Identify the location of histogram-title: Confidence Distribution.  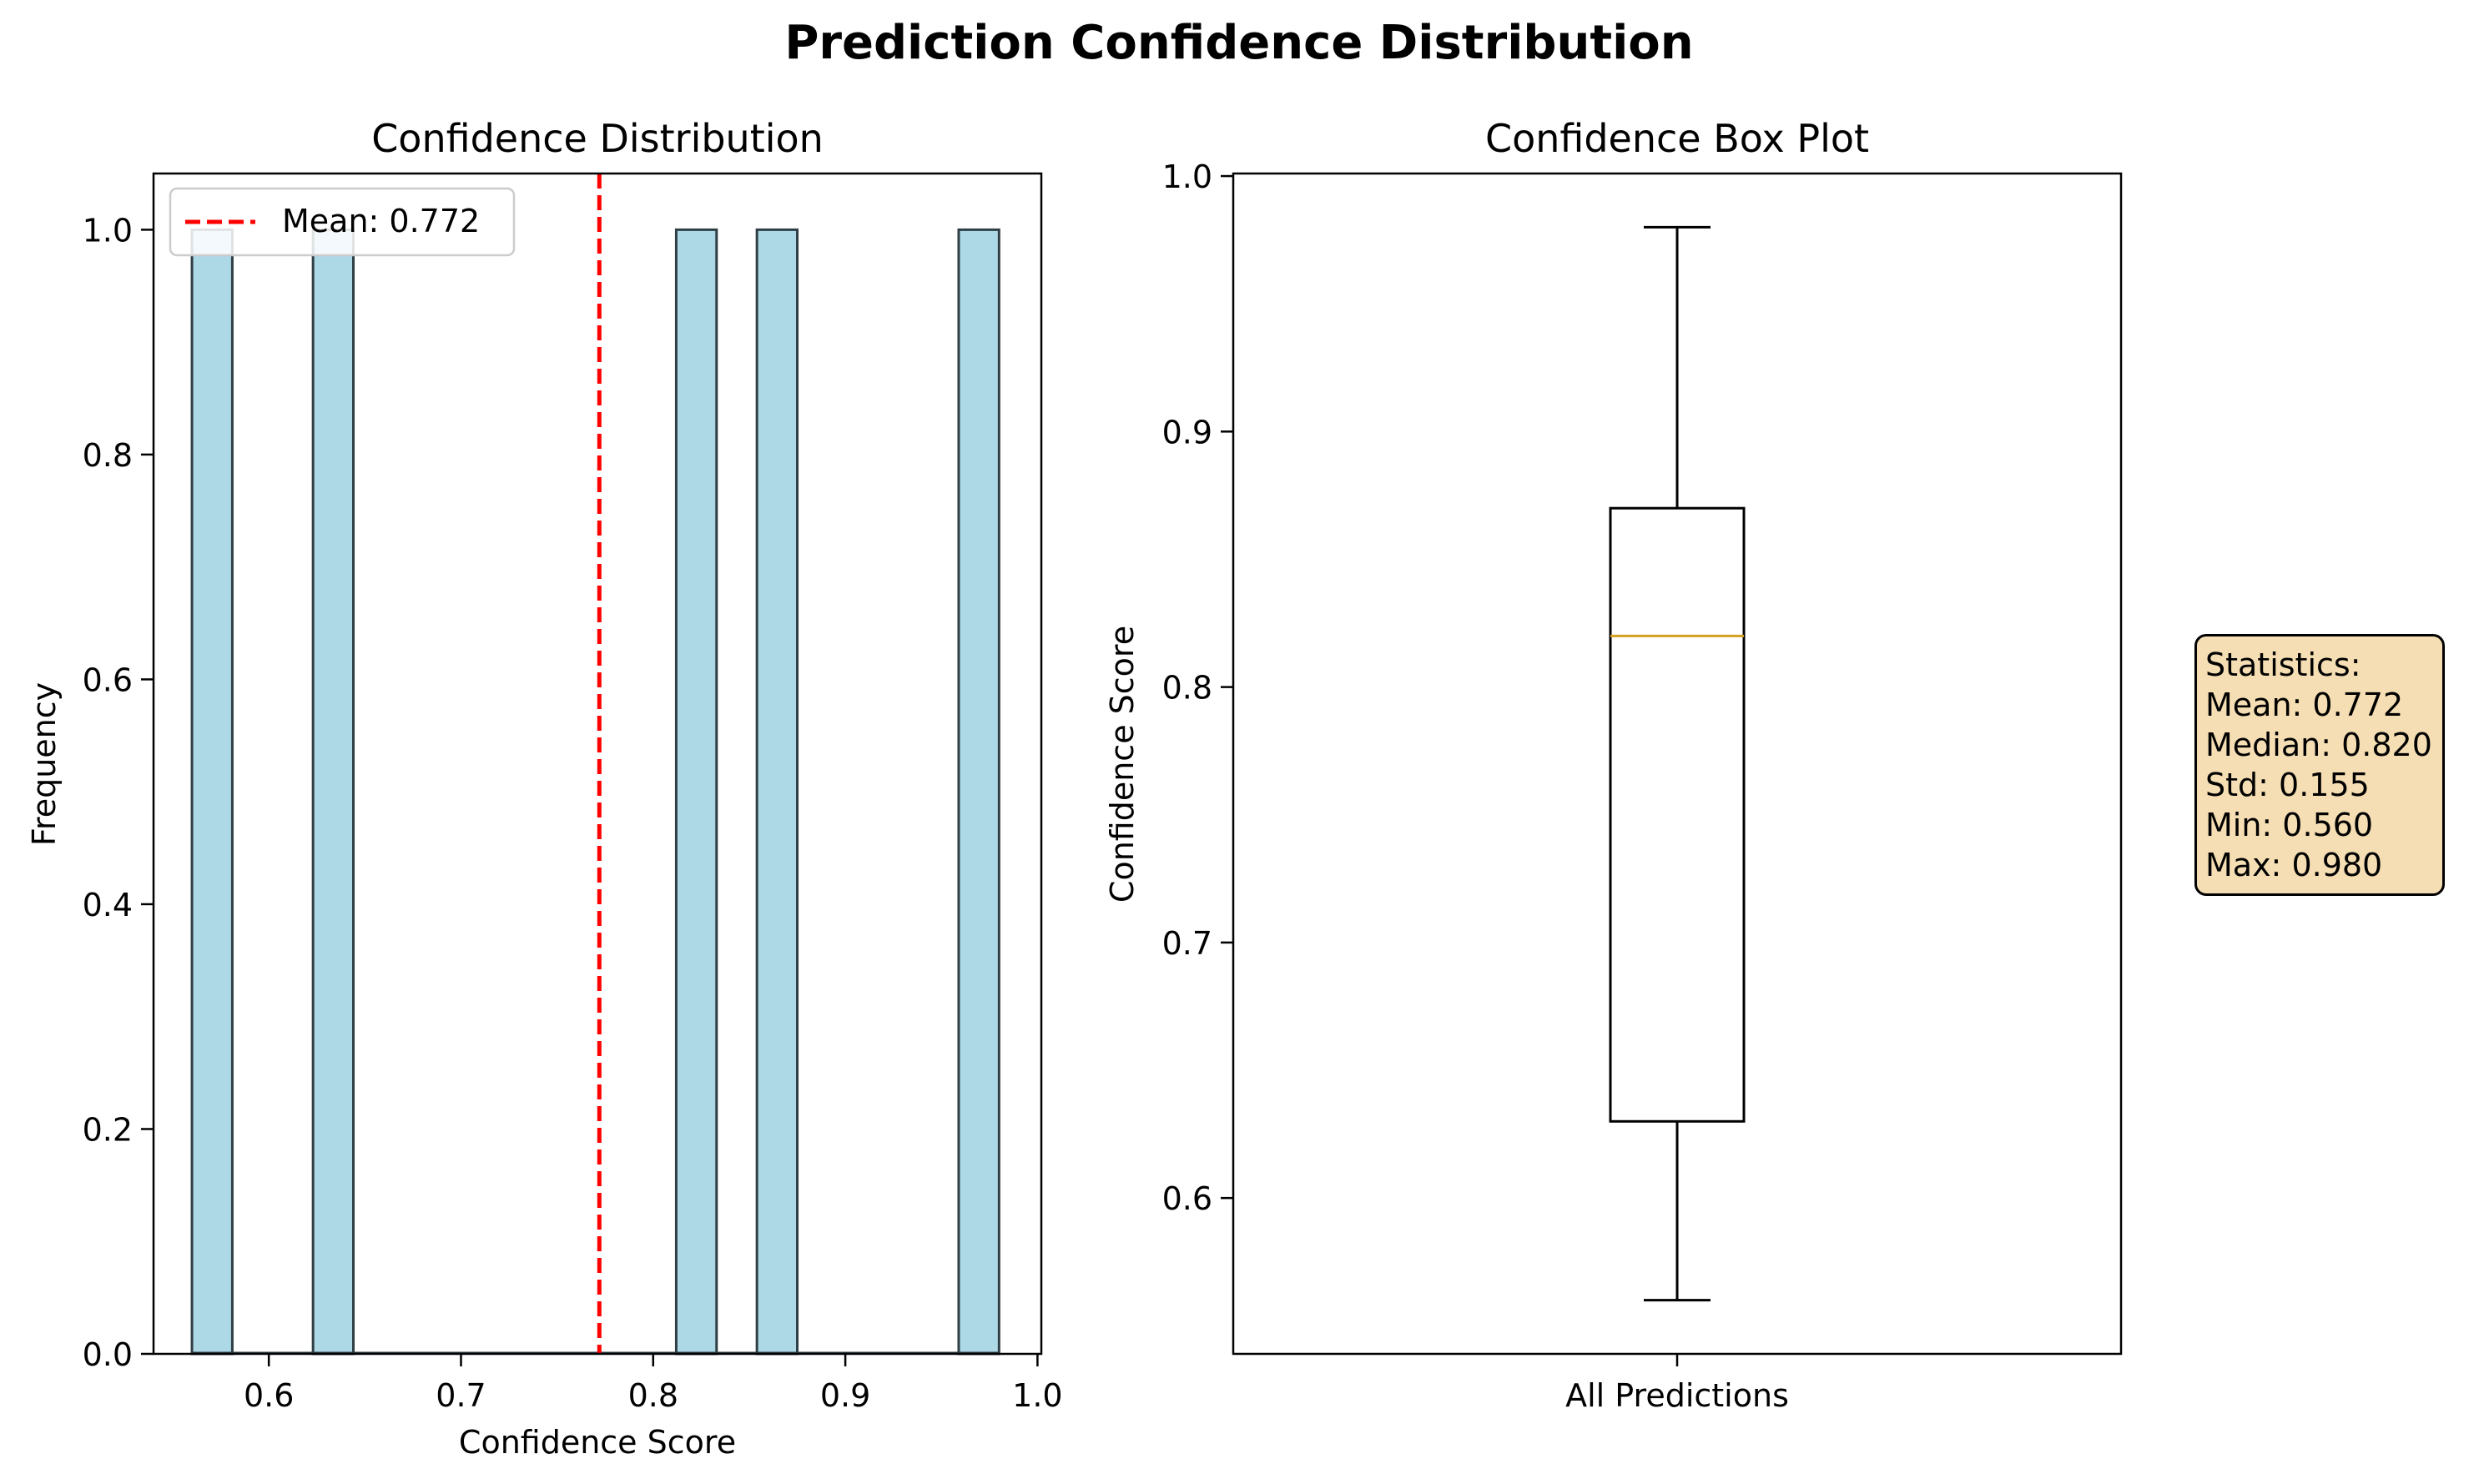
(597, 138).